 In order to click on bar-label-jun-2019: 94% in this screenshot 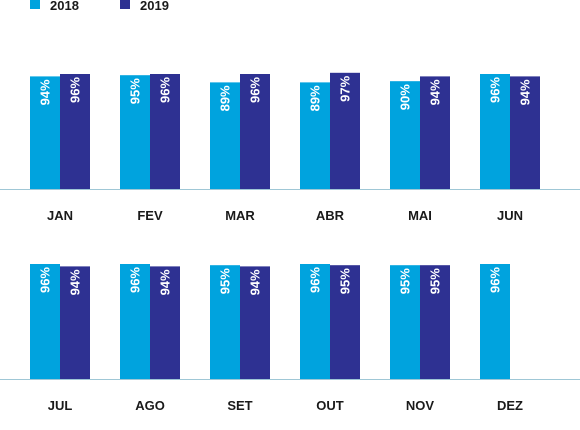, I will do `click(525, 92)`.